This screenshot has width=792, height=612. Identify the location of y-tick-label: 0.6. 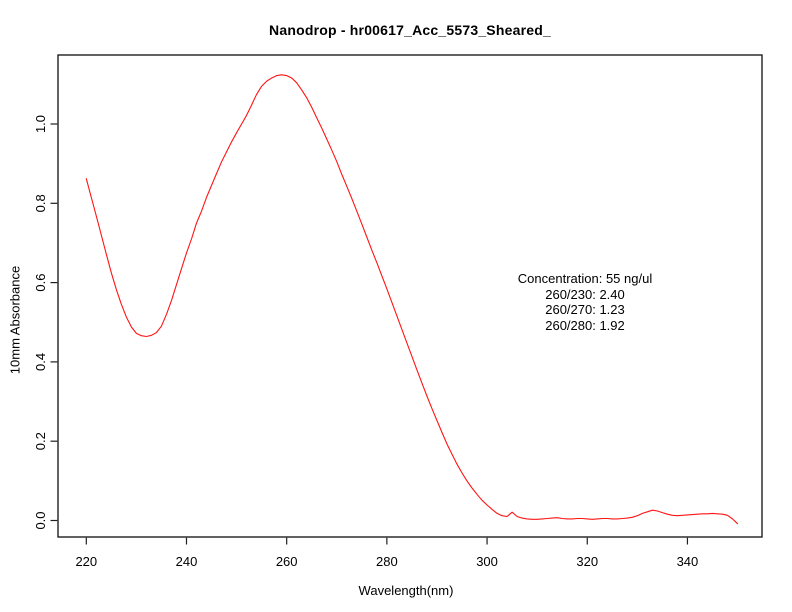
(40, 283).